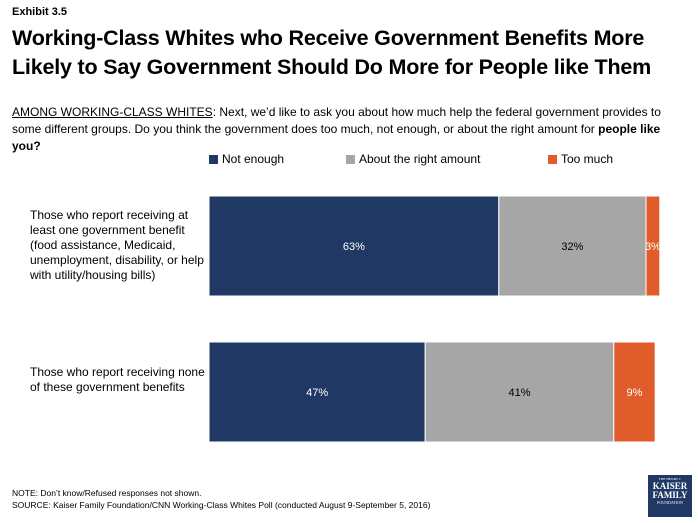 The height and width of the screenshot is (523, 698). I want to click on data-label-too-much-row-2: 9%, so click(635, 393).